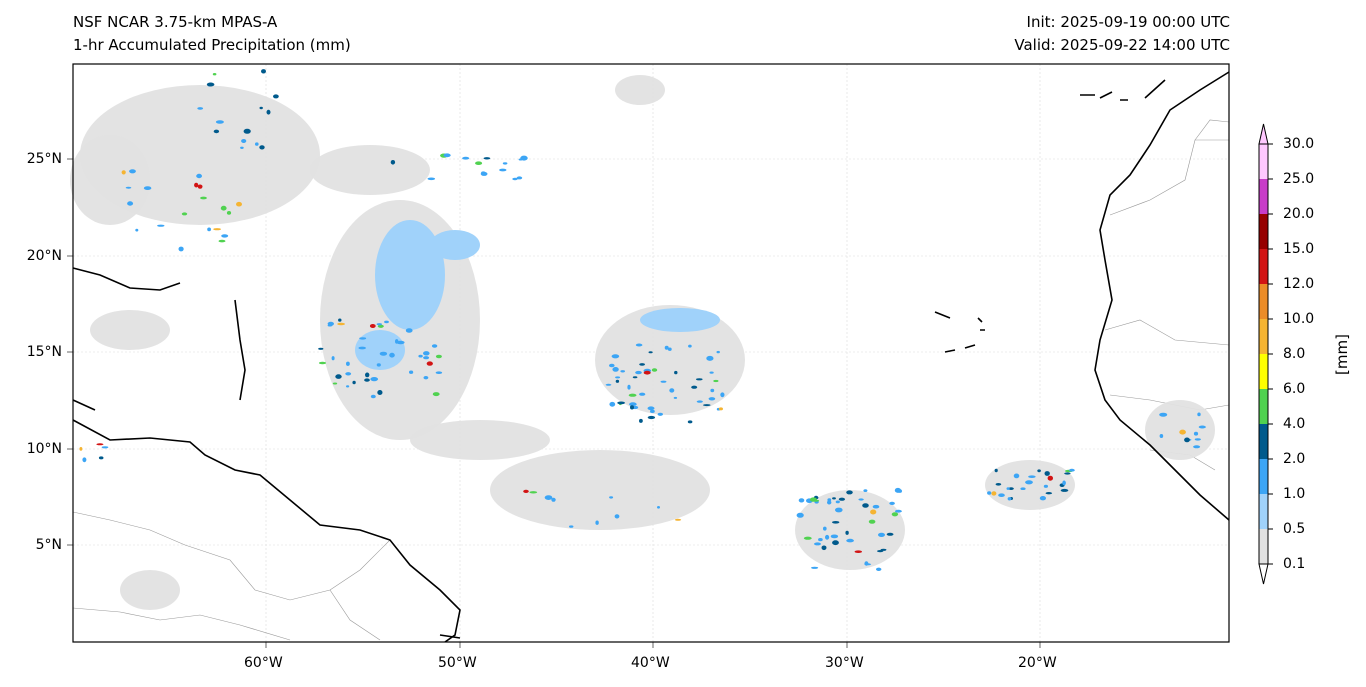 The height and width of the screenshot is (687, 1366). I want to click on lat-tick-label: 20°N, so click(44, 256).